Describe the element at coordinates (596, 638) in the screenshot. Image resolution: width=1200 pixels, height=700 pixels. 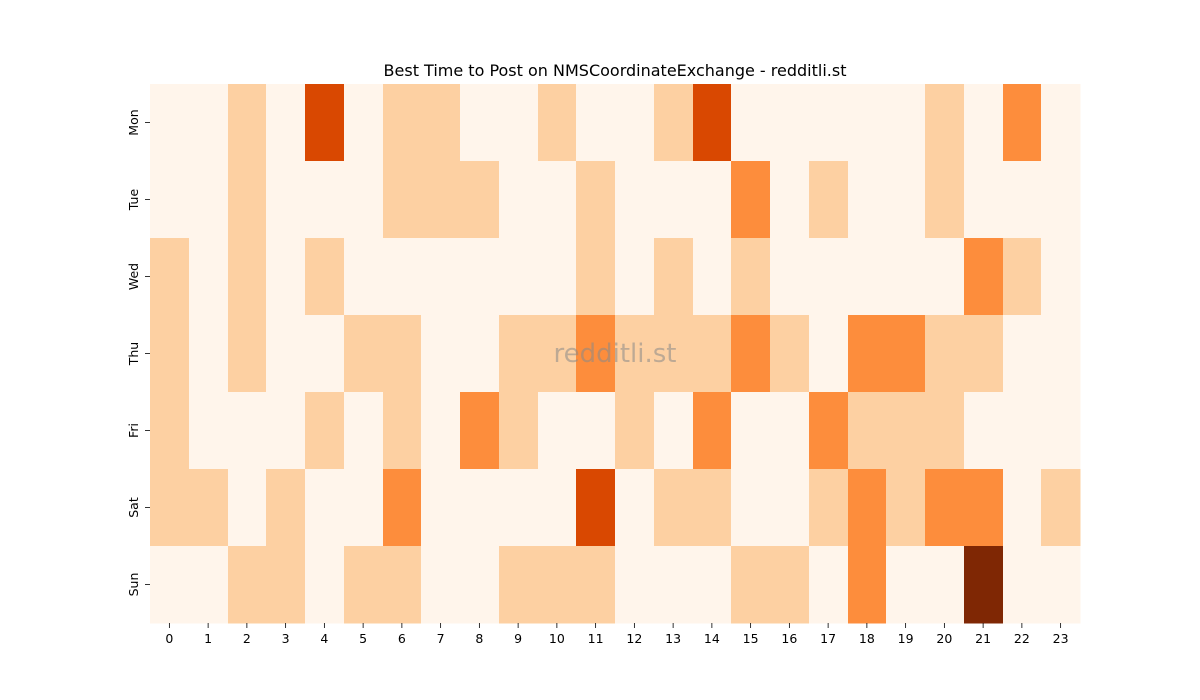
I see `x-tick-label: 11` at that location.